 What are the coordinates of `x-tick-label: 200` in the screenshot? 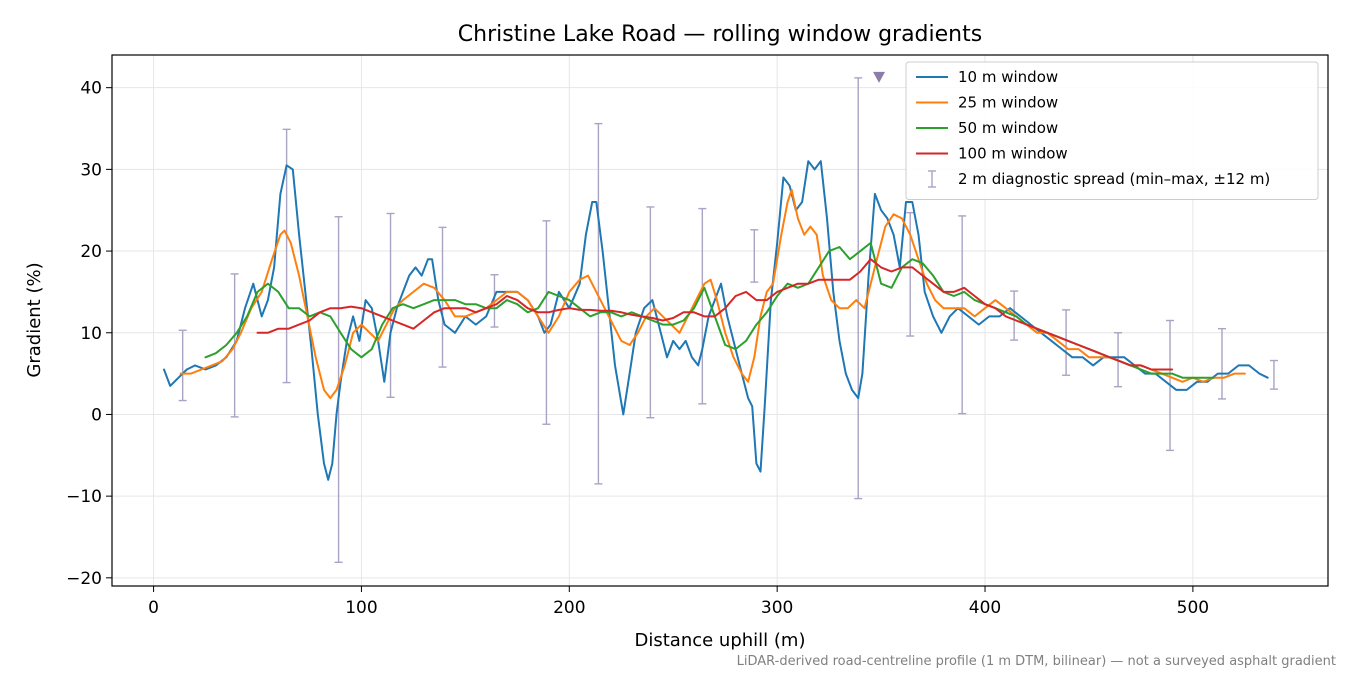 It's located at (569, 608).